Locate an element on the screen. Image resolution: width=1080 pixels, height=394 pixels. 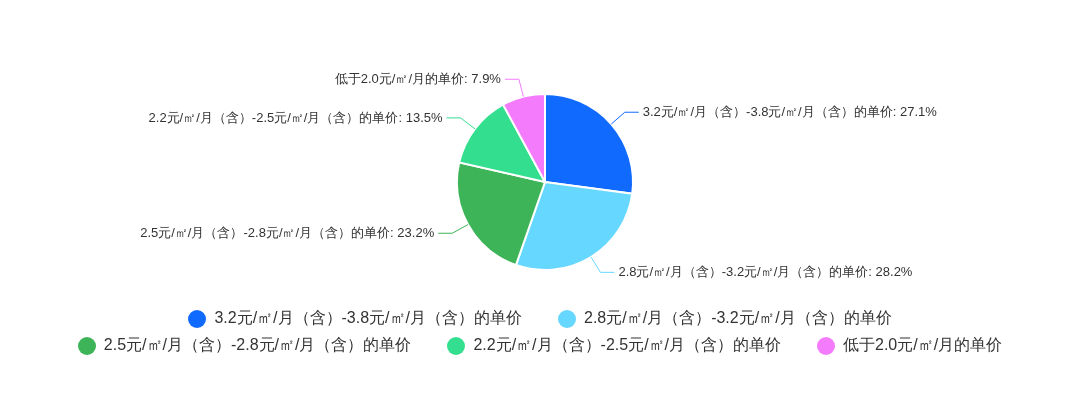
legend-label: 3.2元/㎡/月（含）-3.8元/㎡/月（含）的单价 is located at coordinates (368, 318).